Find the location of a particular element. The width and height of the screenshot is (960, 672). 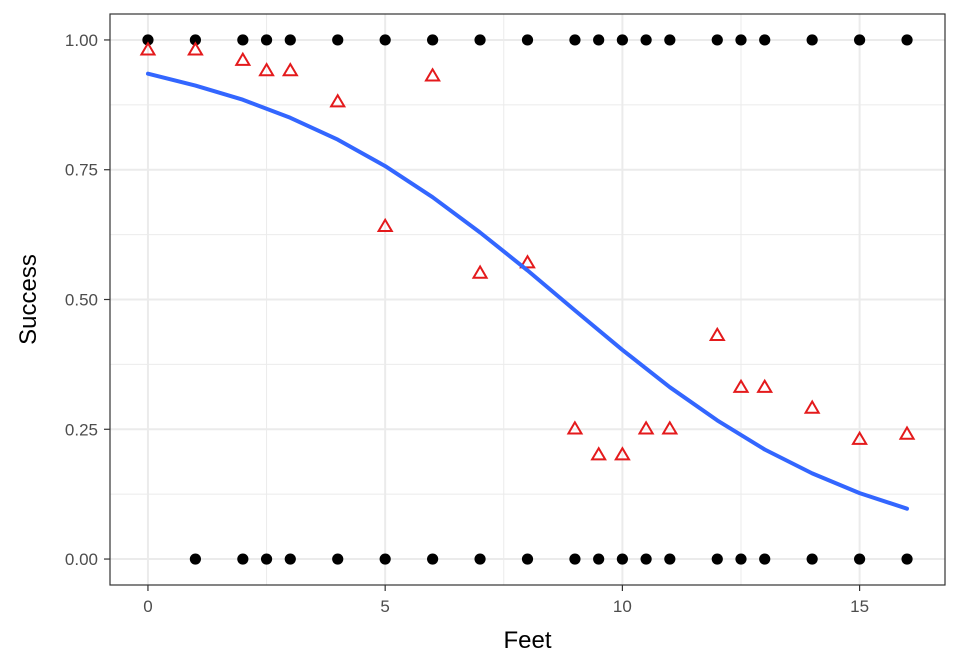

x-axis-title: Feet is located at coordinates (527, 640).